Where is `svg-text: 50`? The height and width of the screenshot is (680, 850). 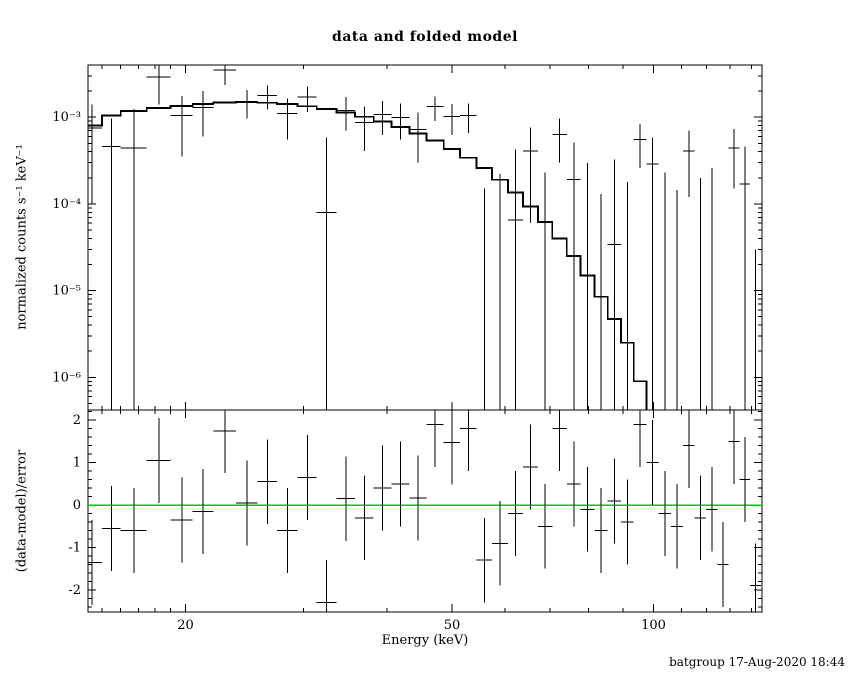
svg-text: 50 is located at coordinates (452, 625).